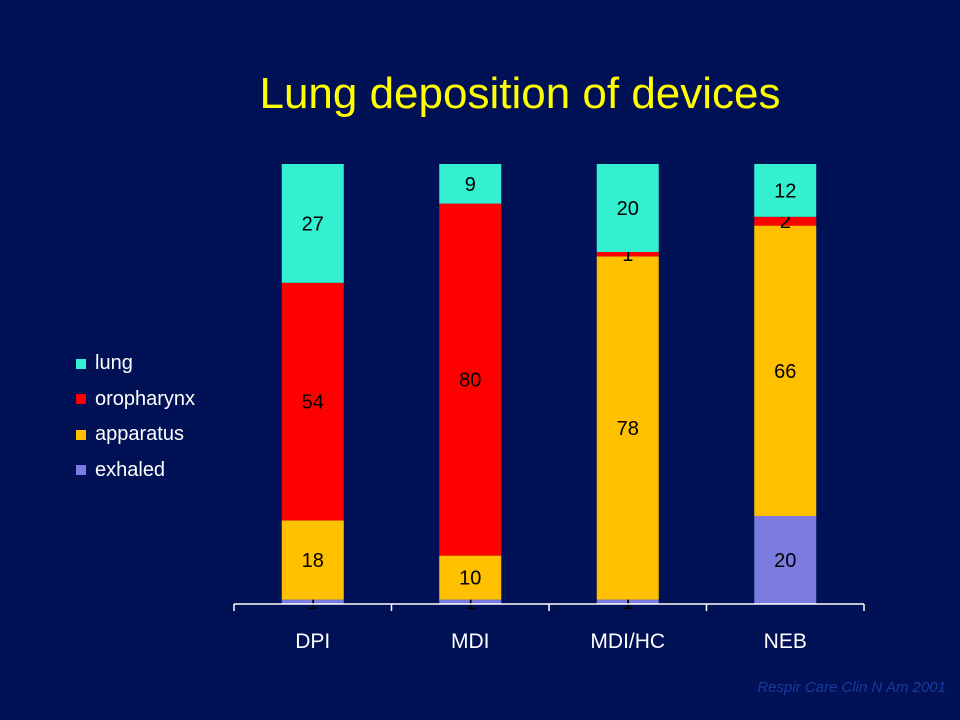 The width and height of the screenshot is (960, 720). Describe the element at coordinates (145, 398) in the screenshot. I see `legend-label-oropharynx: oropharynx` at that location.